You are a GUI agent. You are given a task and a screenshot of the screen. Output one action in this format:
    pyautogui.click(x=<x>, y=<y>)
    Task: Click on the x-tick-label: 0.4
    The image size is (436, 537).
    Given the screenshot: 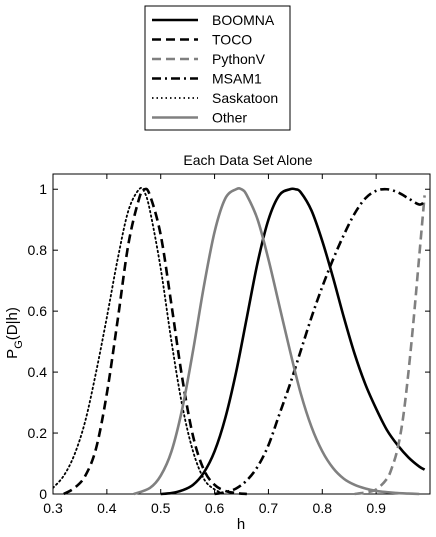 What is the action you would take?
    pyautogui.click(x=107, y=508)
    